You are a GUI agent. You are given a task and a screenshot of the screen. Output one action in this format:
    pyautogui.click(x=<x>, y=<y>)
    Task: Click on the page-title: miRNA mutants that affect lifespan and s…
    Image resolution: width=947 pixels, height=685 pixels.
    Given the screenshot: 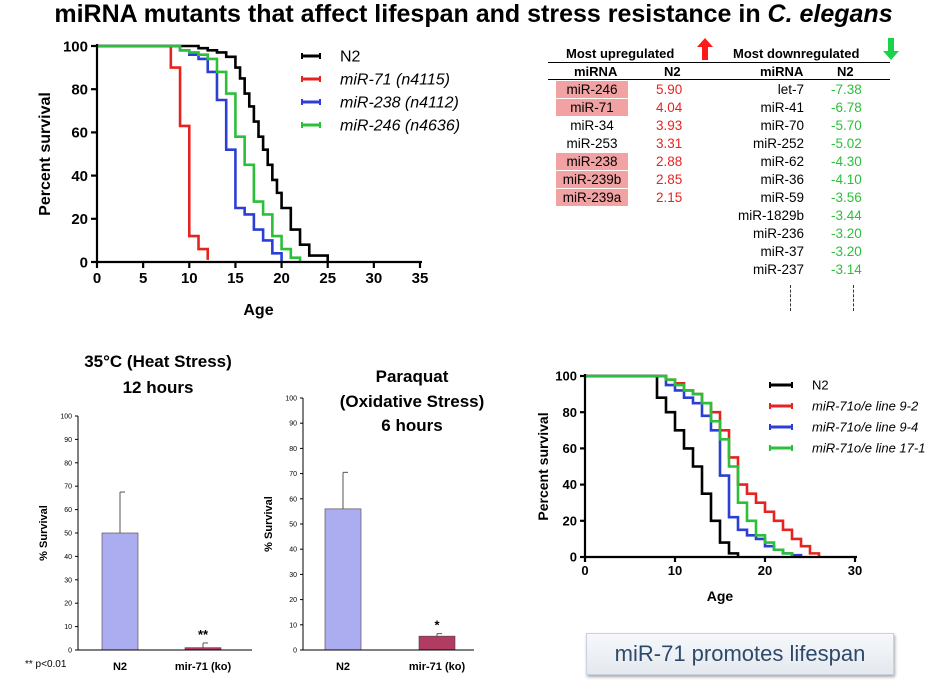 What is the action you would take?
    pyautogui.click(x=473, y=14)
    